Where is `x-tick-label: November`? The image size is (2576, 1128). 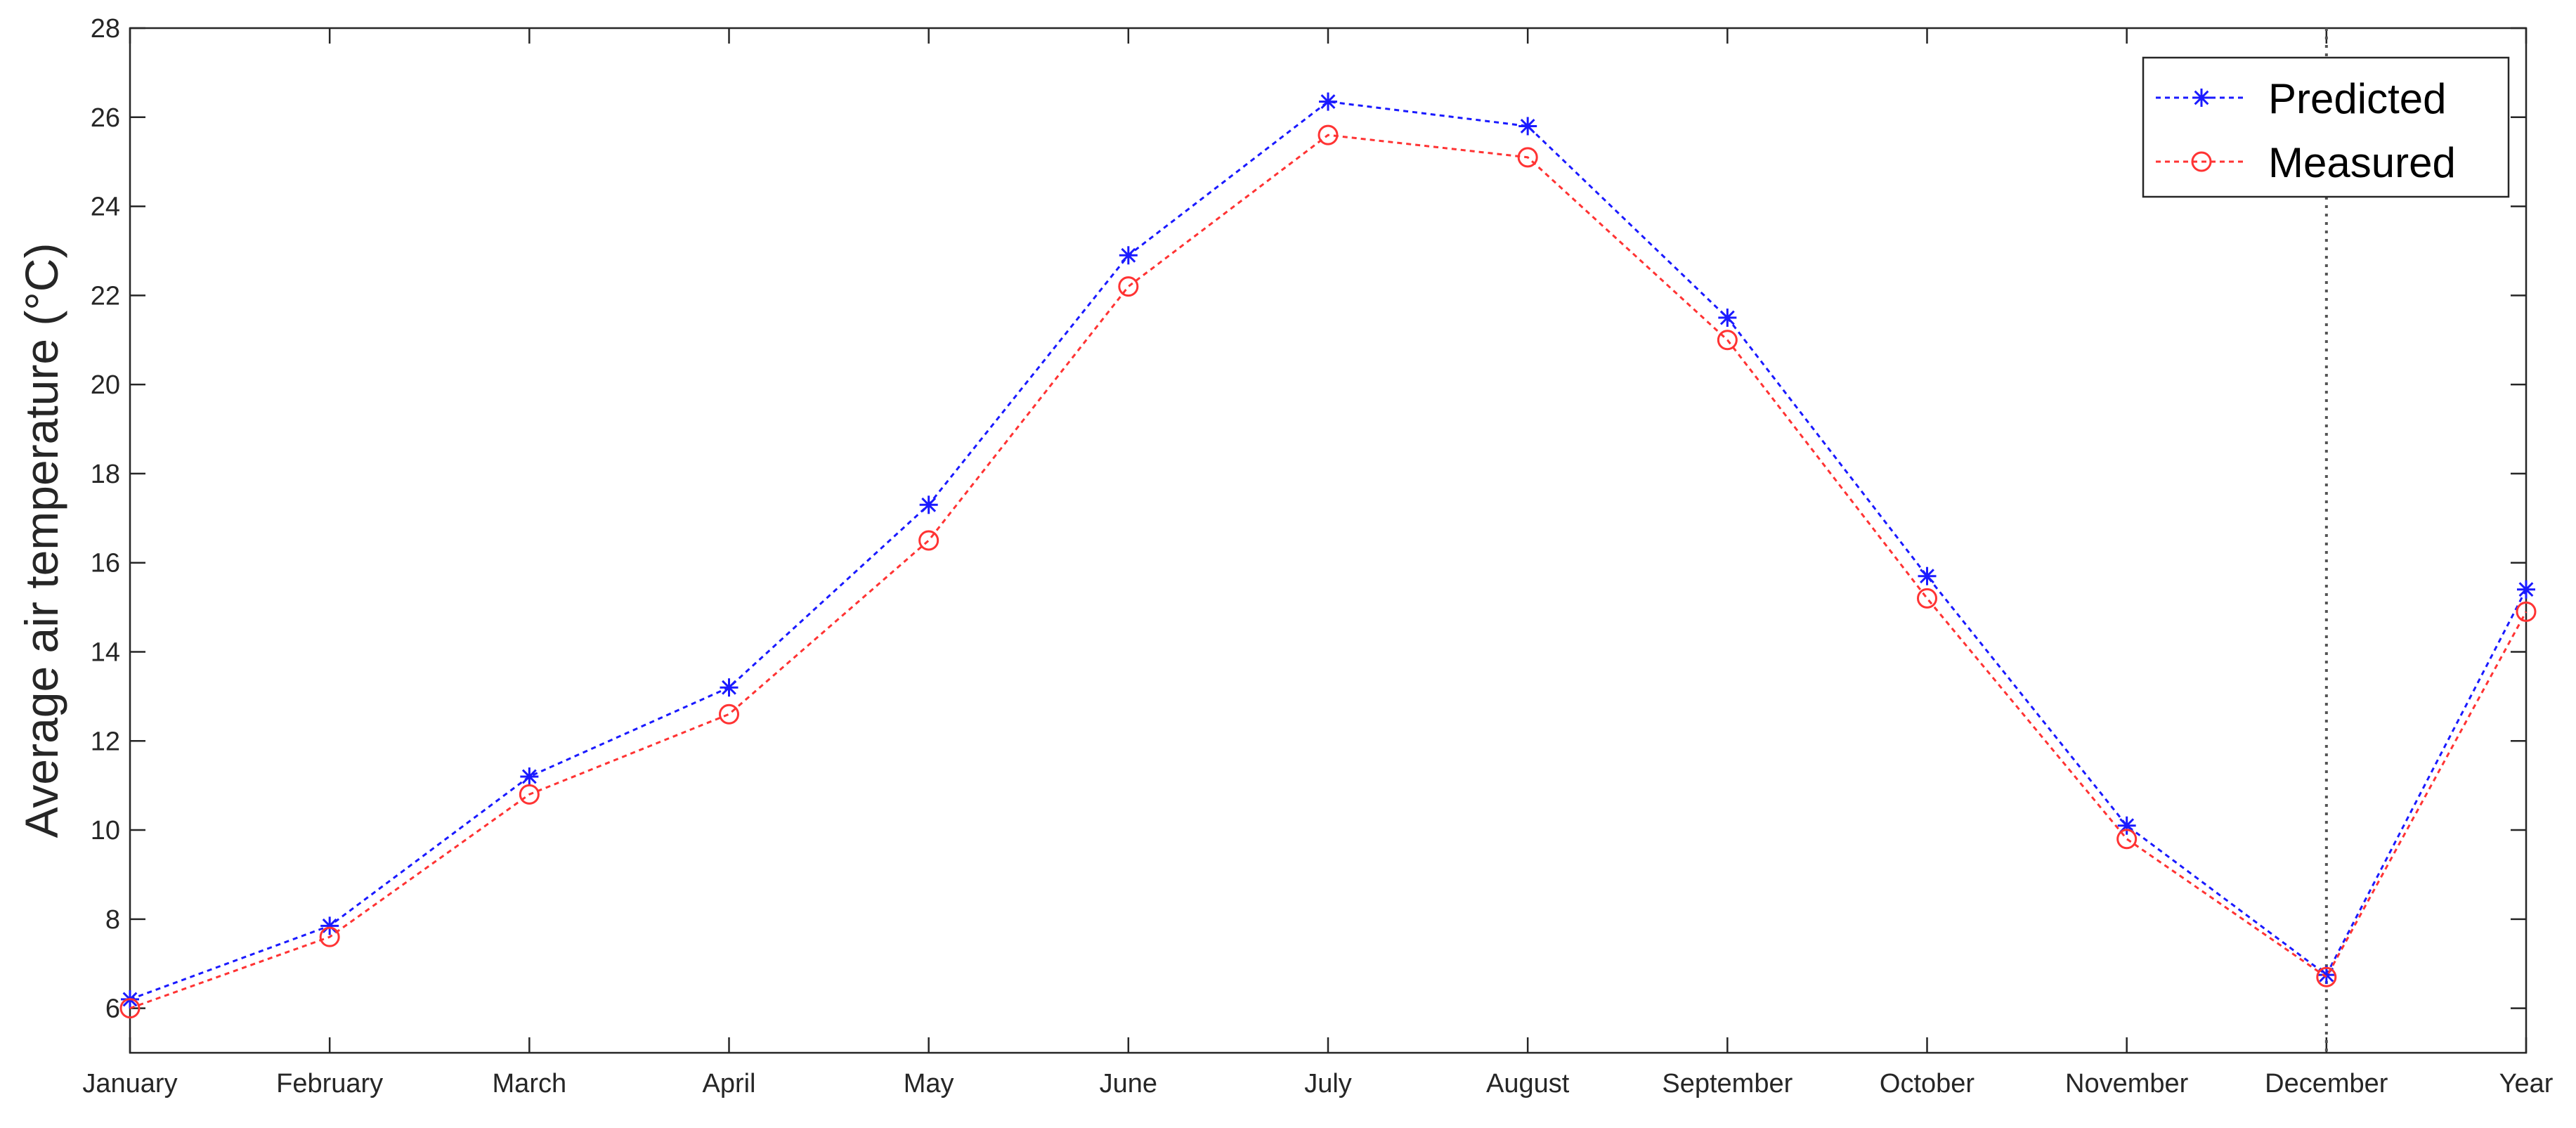
x-tick-label: November is located at coordinates (2127, 1083).